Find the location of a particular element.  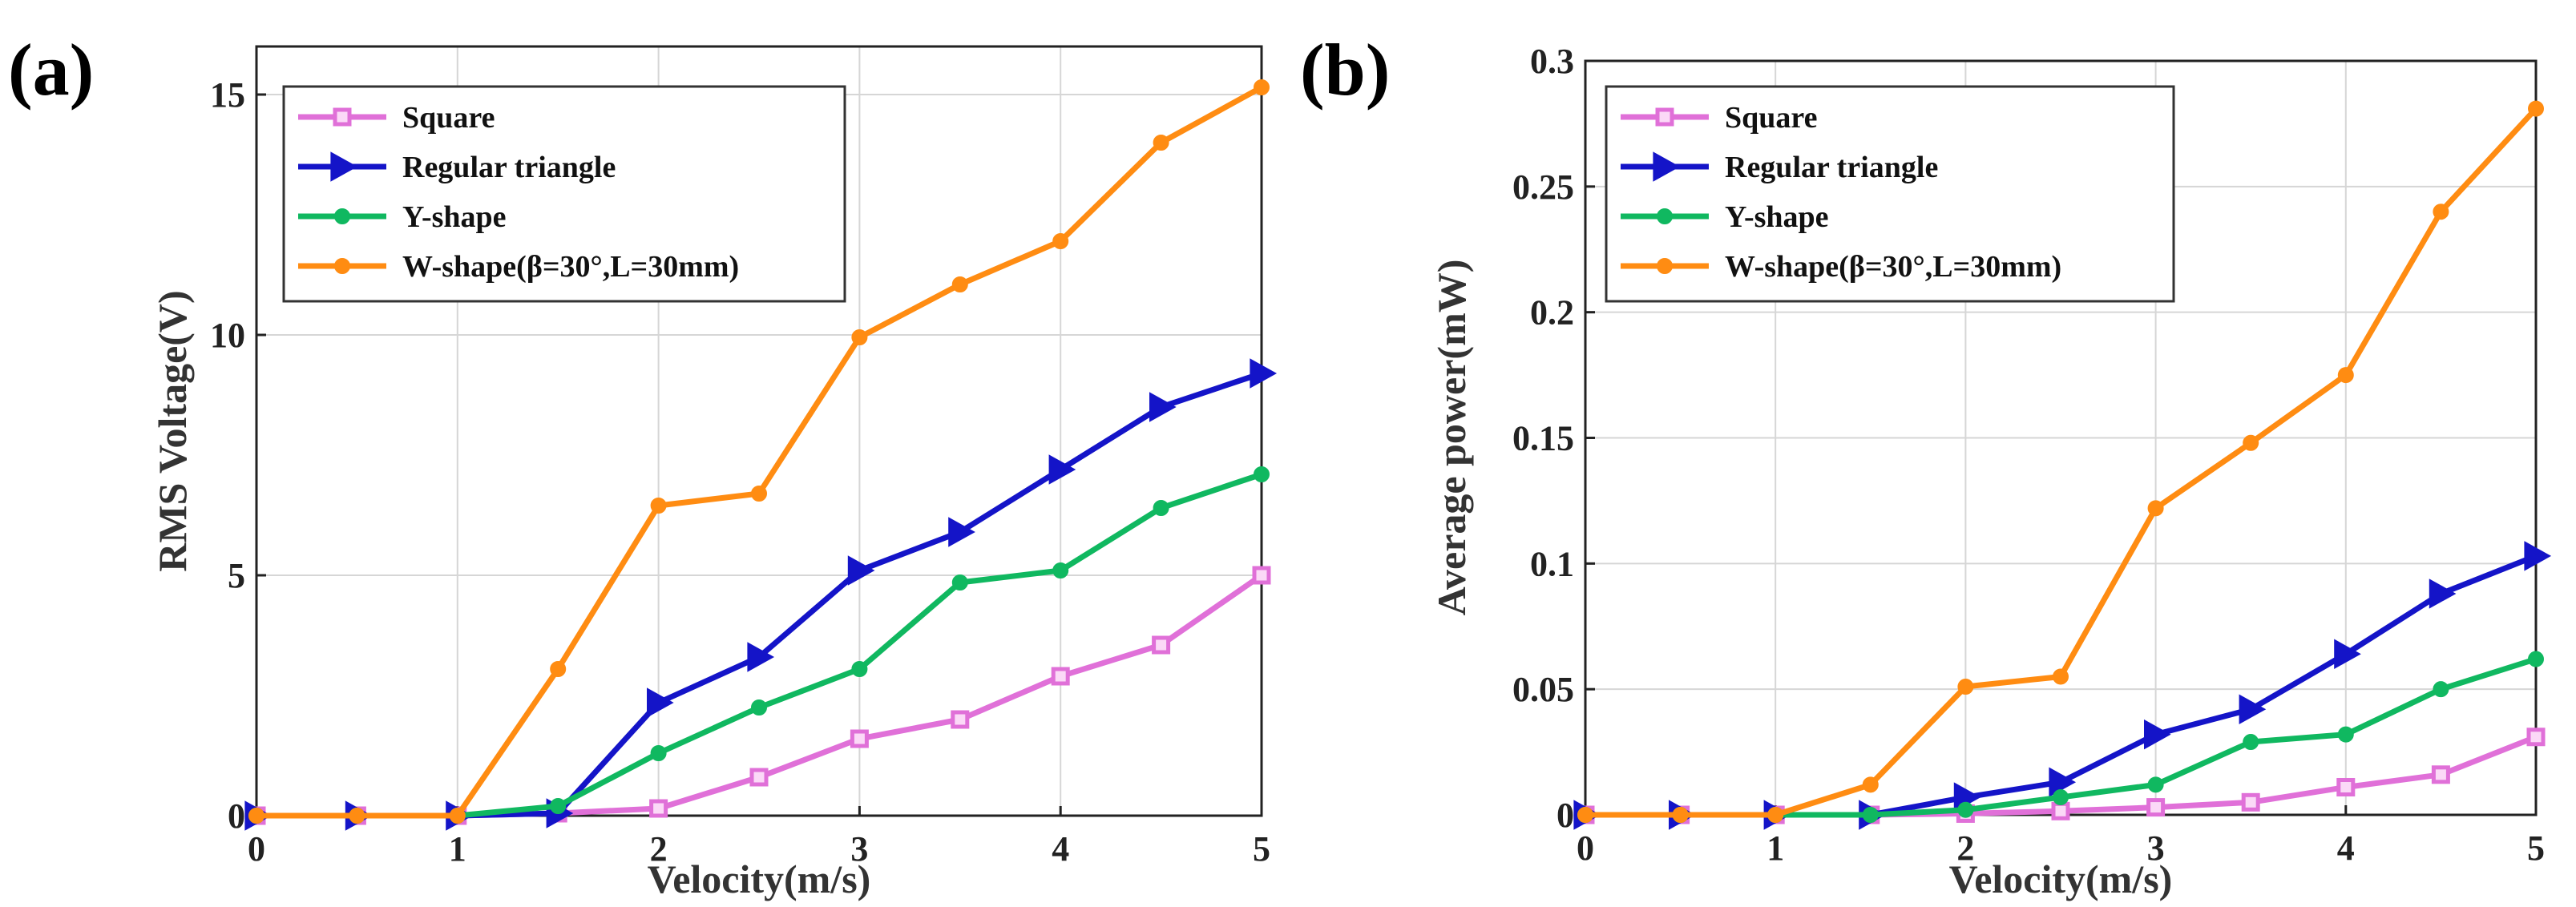

panel-b-legend-label-regular-triangle: Regular triangle is located at coordinates (1832, 168).